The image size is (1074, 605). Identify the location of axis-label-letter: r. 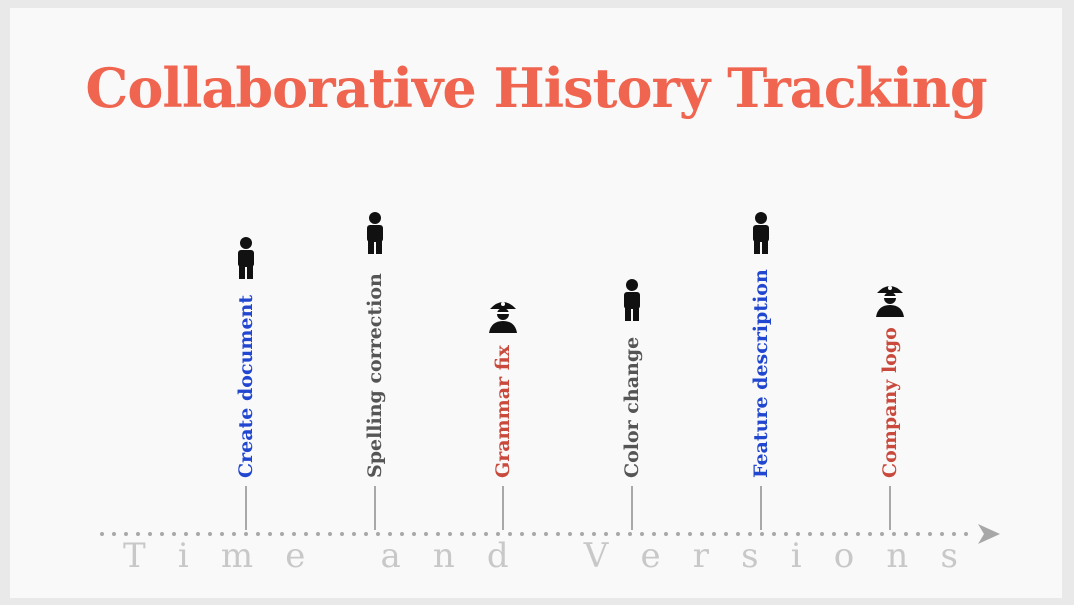
(701, 556).